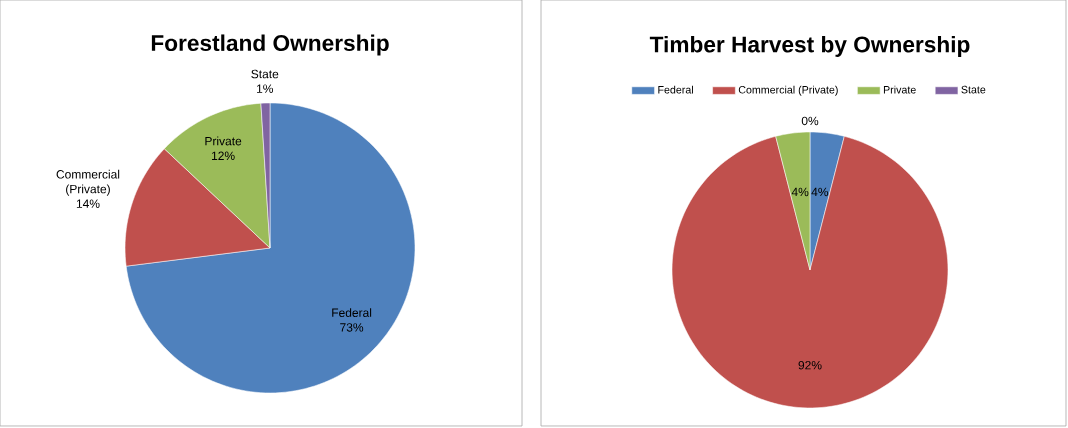  Describe the element at coordinates (270, 45) in the screenshot. I see `chart-title: Forestland Ownership` at that location.